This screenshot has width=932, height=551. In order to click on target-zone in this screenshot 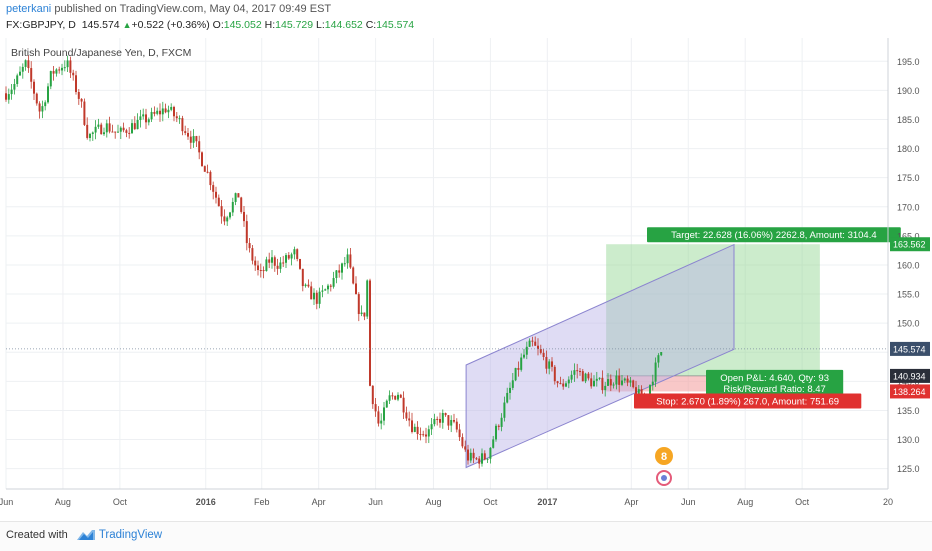, I will do `click(713, 310)`.